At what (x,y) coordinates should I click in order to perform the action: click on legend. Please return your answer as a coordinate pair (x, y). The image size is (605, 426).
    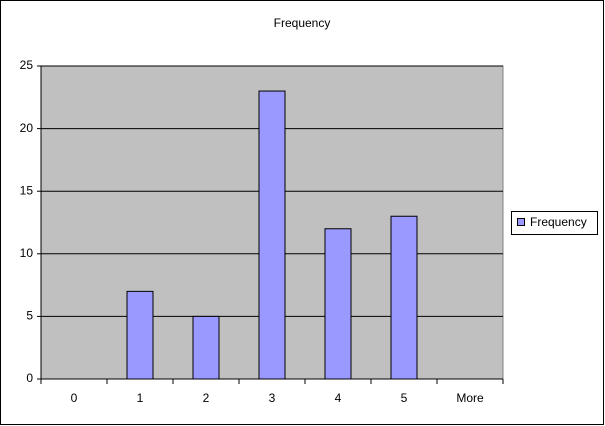
    Looking at the image, I should click on (554, 223).